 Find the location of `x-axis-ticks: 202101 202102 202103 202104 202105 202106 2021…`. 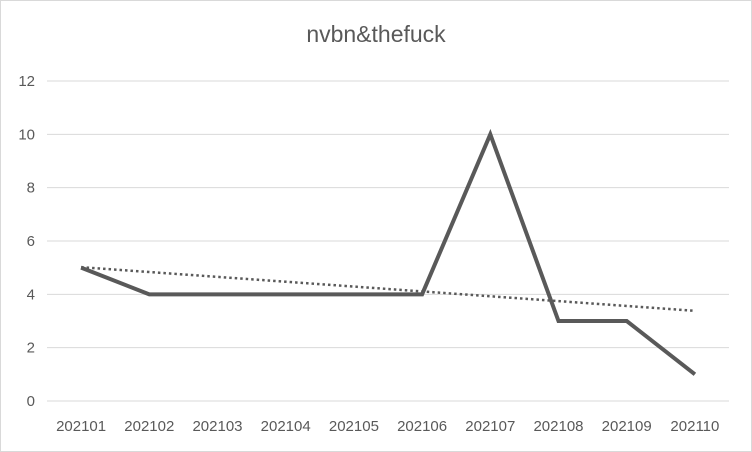

x-axis-ticks: 202101 202102 202103 202104 202105 202106 2021… is located at coordinates (387, 426).